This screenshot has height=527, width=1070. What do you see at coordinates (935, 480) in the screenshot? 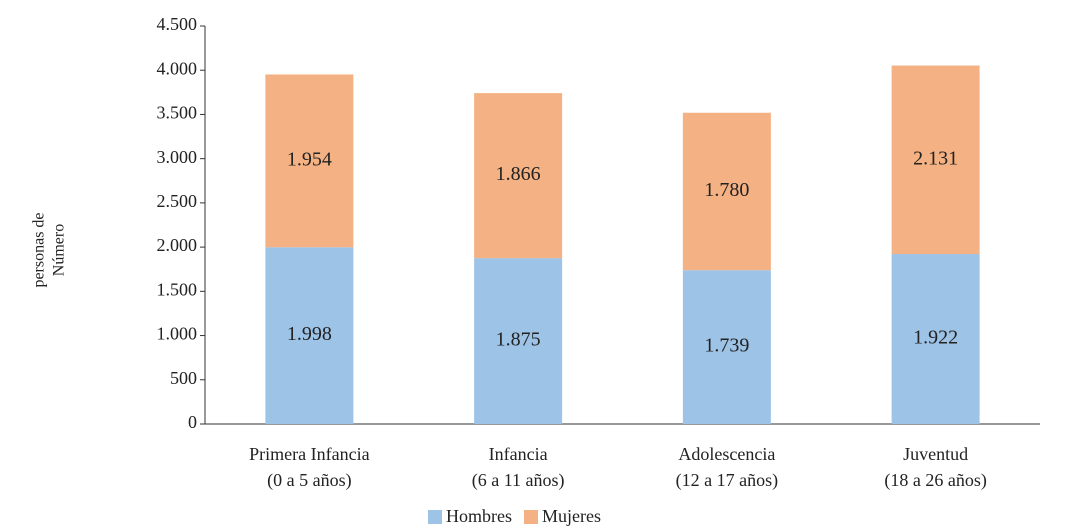
I see `x-tick-label: (18 a 26 años)` at bounding box center [935, 480].